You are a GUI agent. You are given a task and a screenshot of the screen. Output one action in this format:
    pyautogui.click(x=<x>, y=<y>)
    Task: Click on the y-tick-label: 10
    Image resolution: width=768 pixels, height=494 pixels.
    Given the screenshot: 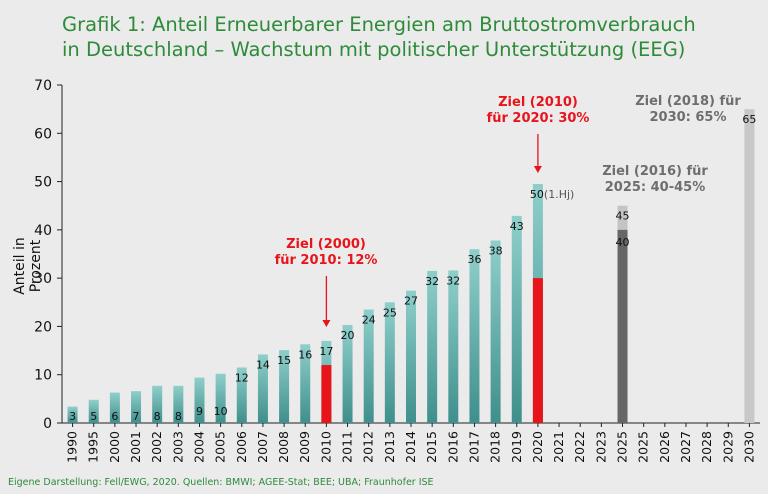 What is the action you would take?
    pyautogui.click(x=43, y=376)
    